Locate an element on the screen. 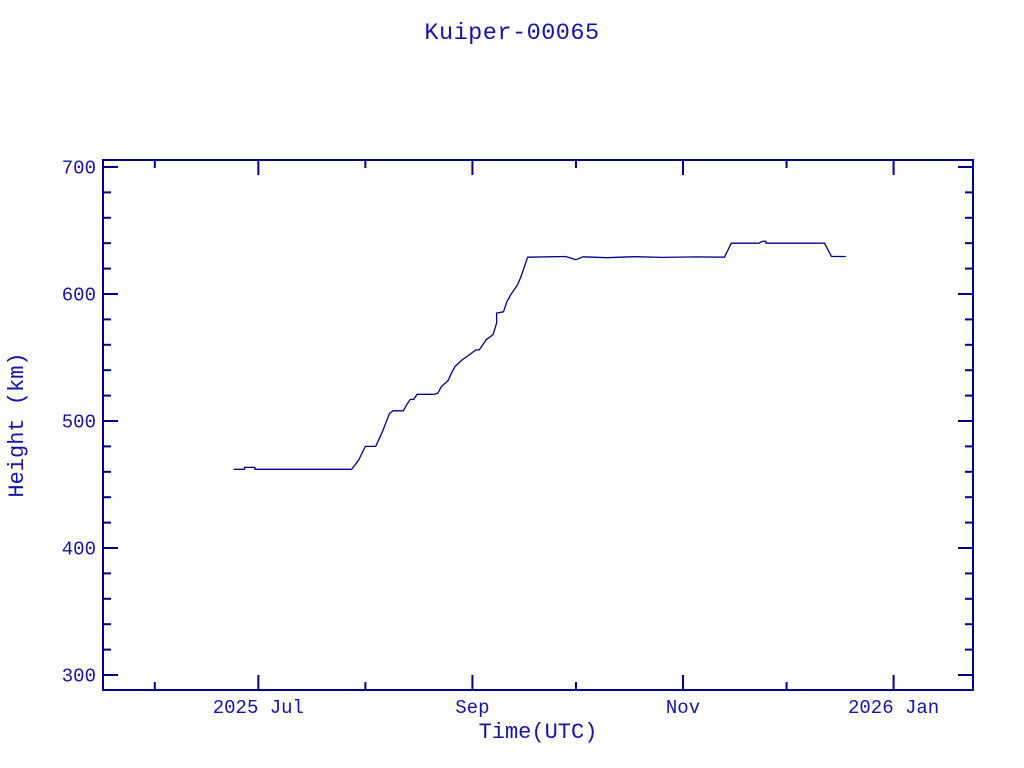 This screenshot has height=768, width=1024. y-tick-label: 600 is located at coordinates (79, 295).